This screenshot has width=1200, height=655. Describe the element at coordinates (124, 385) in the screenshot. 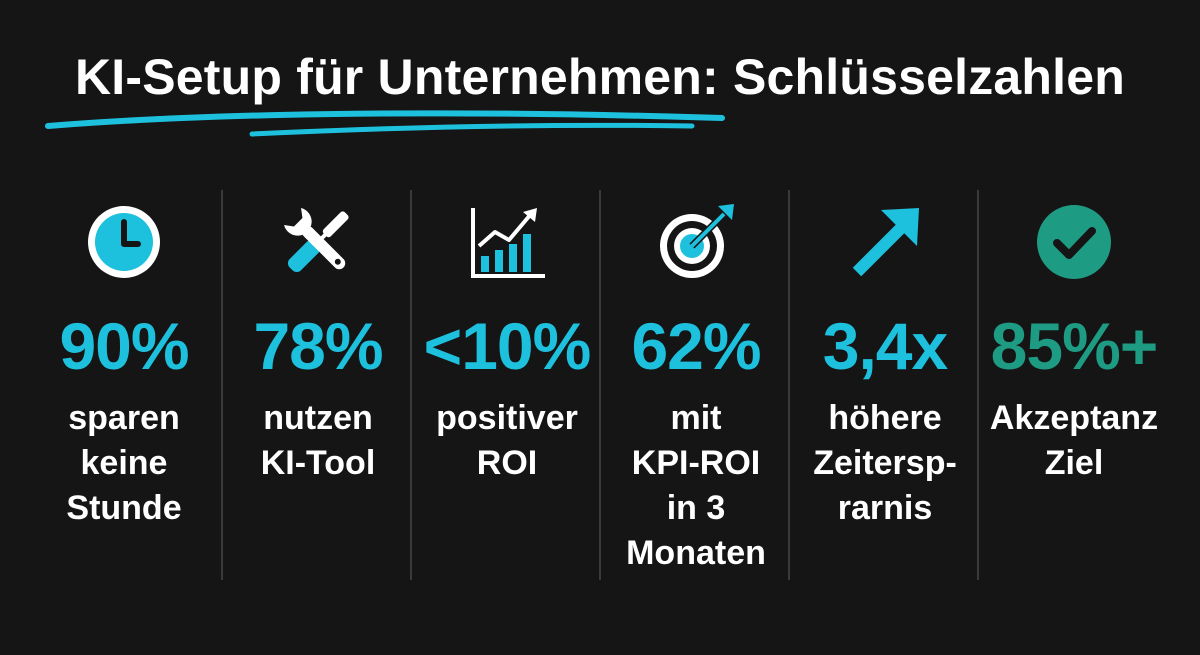

I see `stat-column-1: 90% sparen keine Stunde` at that location.